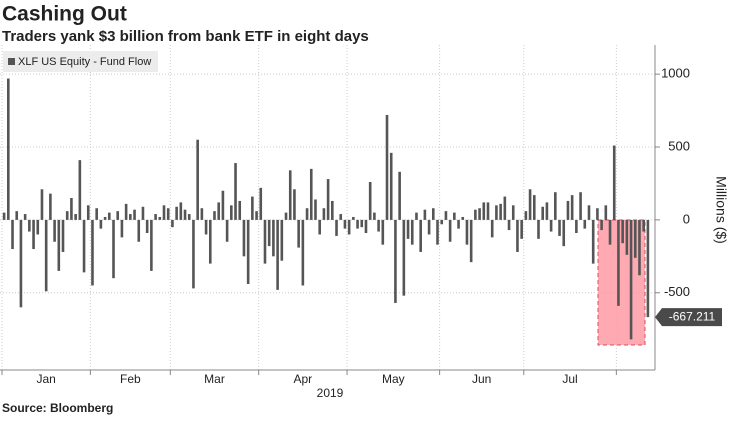  I want to click on x-tick-label: May, so click(393, 379).